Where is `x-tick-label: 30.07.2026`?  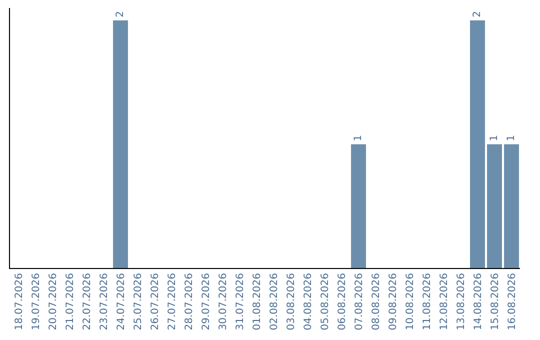
x-tick-label: 30.07.2026 is located at coordinates (223, 301).